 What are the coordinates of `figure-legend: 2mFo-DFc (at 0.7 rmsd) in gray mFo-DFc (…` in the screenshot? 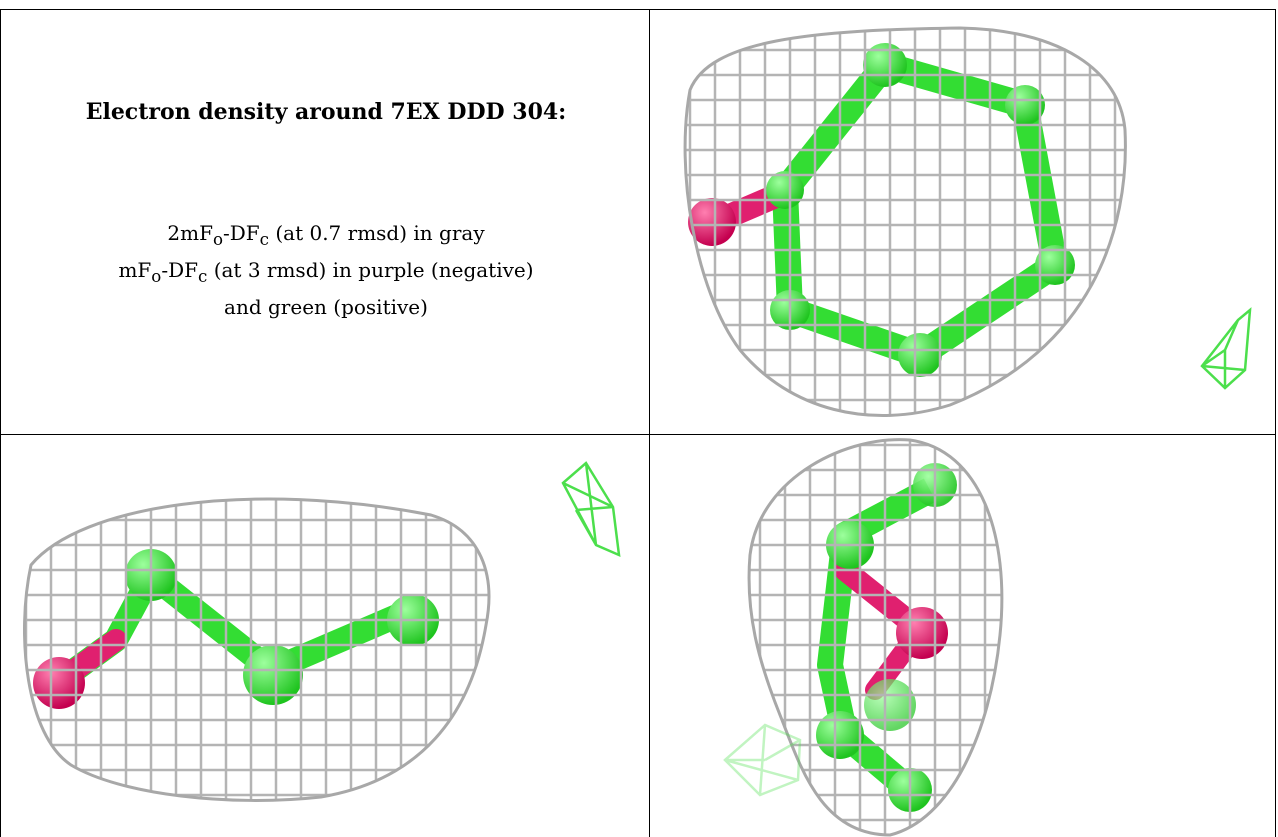 It's located at (326, 270).